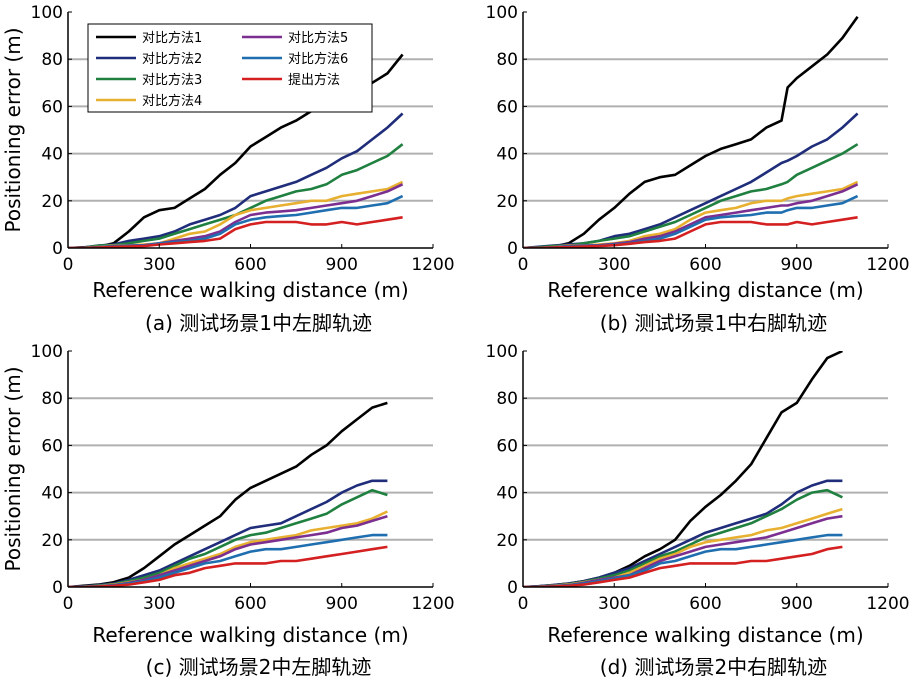 The height and width of the screenshot is (685, 920). What do you see at coordinates (314, 80) in the screenshot?
I see `legend-label-提出方法: 提出方法` at bounding box center [314, 80].